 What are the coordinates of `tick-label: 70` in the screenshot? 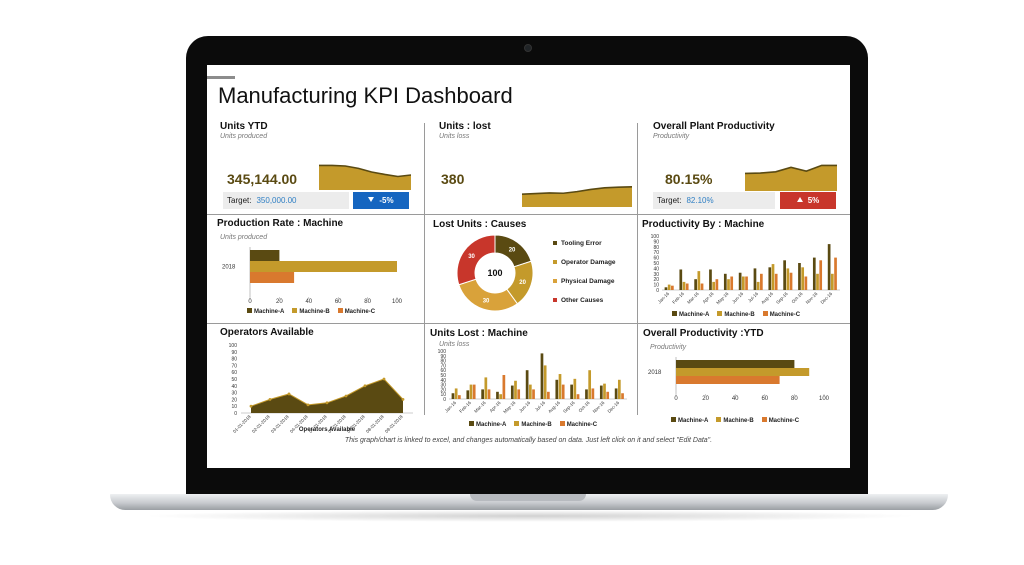 It's located at (443, 366).